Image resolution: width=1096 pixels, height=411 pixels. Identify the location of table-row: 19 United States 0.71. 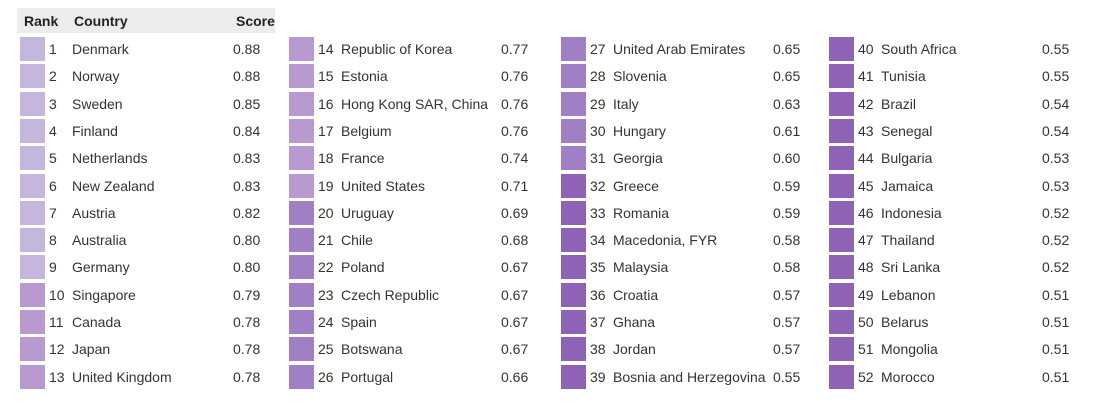
(414, 187).